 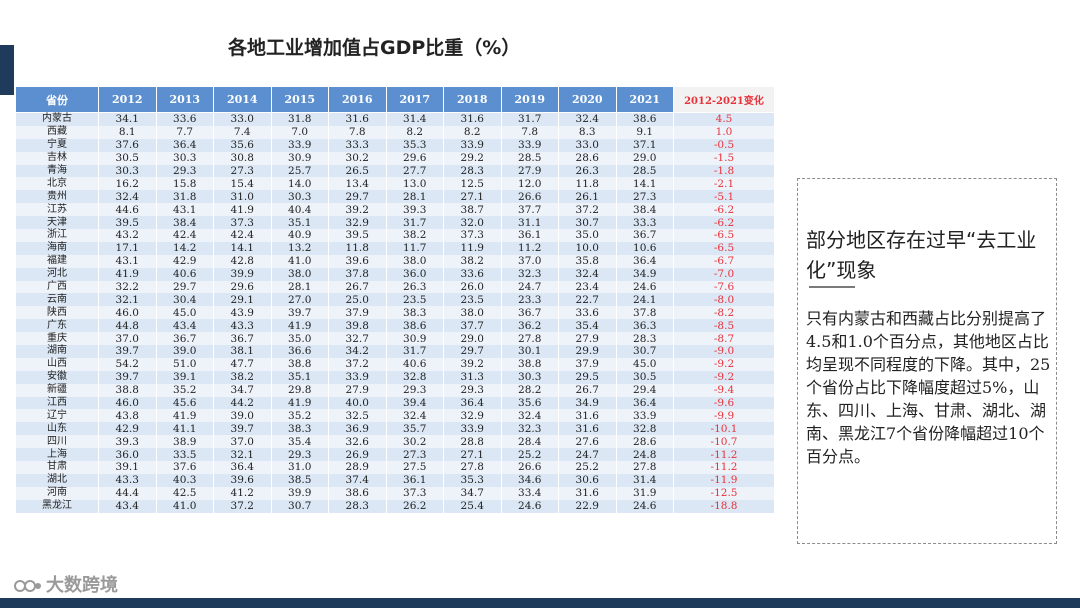 I want to click on change-cell: -6.5, so click(x=724, y=248).